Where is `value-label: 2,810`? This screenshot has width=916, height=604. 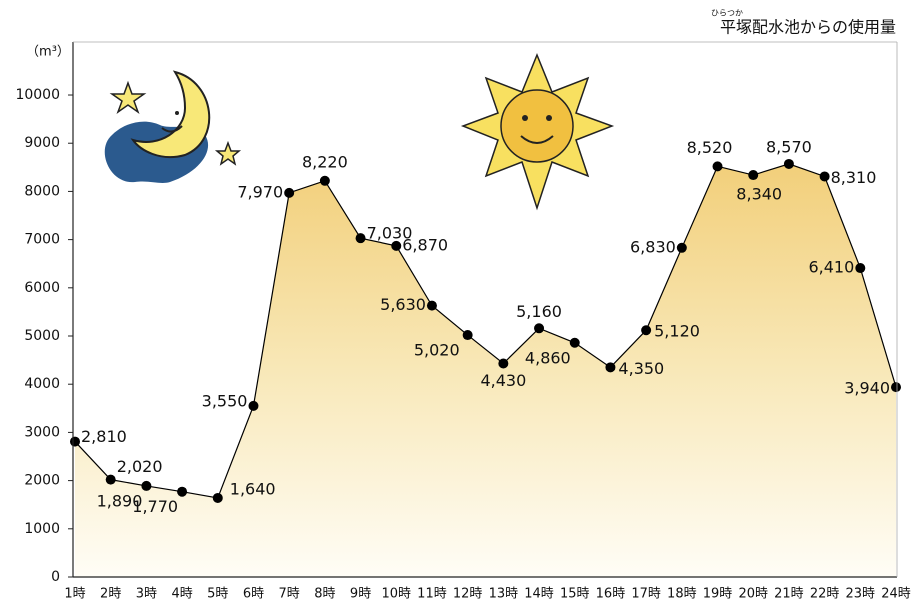 value-label: 2,810 is located at coordinates (104, 436).